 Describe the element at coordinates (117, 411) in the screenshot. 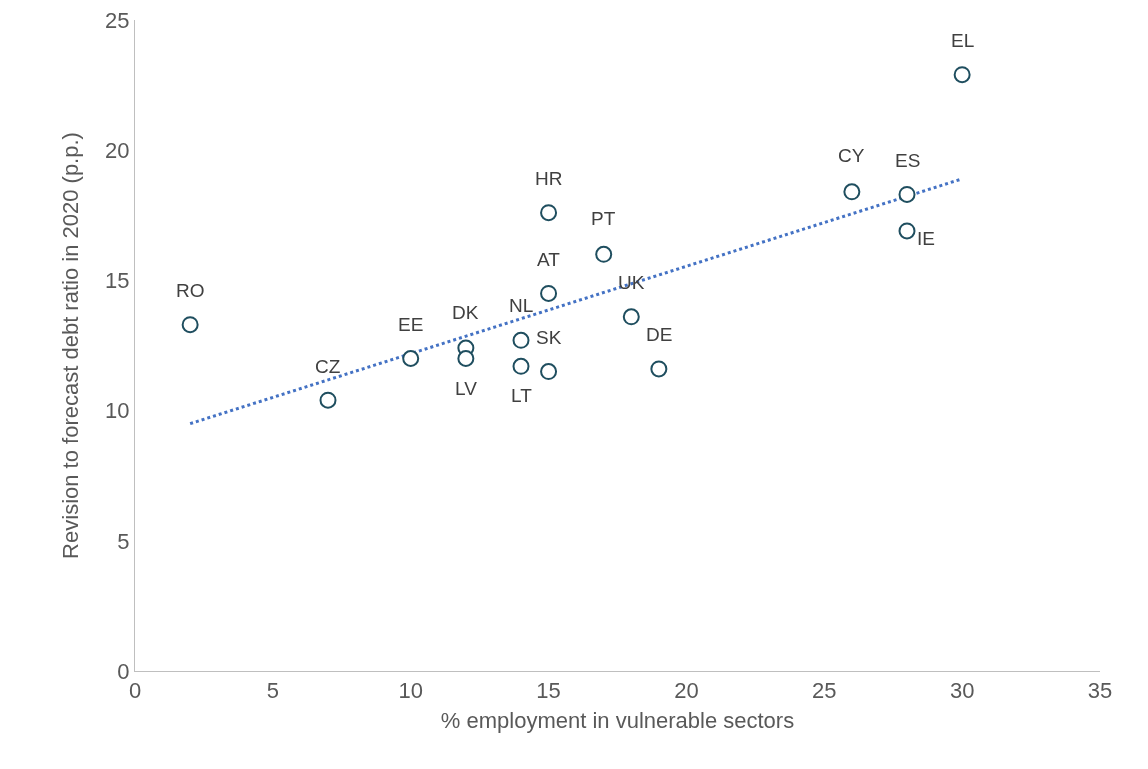

I see `y-tick-label: 10` at that location.